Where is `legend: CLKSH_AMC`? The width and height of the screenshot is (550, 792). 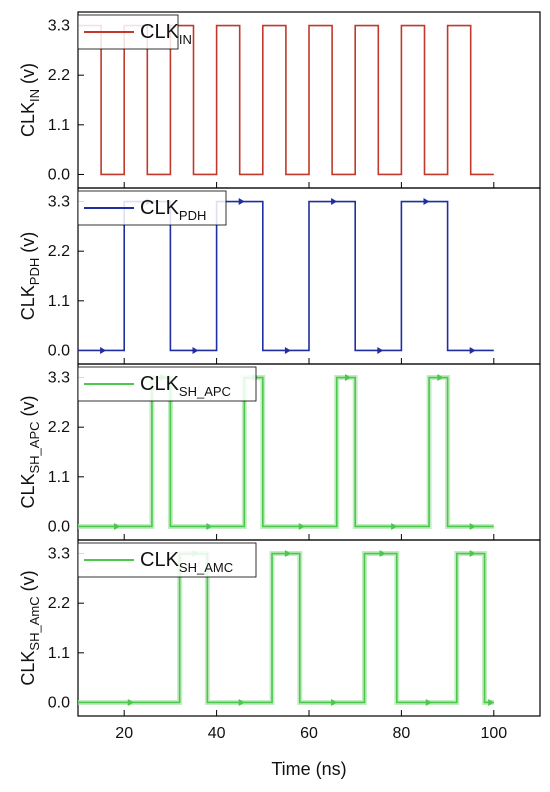 legend: CLKSH_AMC is located at coordinates (167, 560).